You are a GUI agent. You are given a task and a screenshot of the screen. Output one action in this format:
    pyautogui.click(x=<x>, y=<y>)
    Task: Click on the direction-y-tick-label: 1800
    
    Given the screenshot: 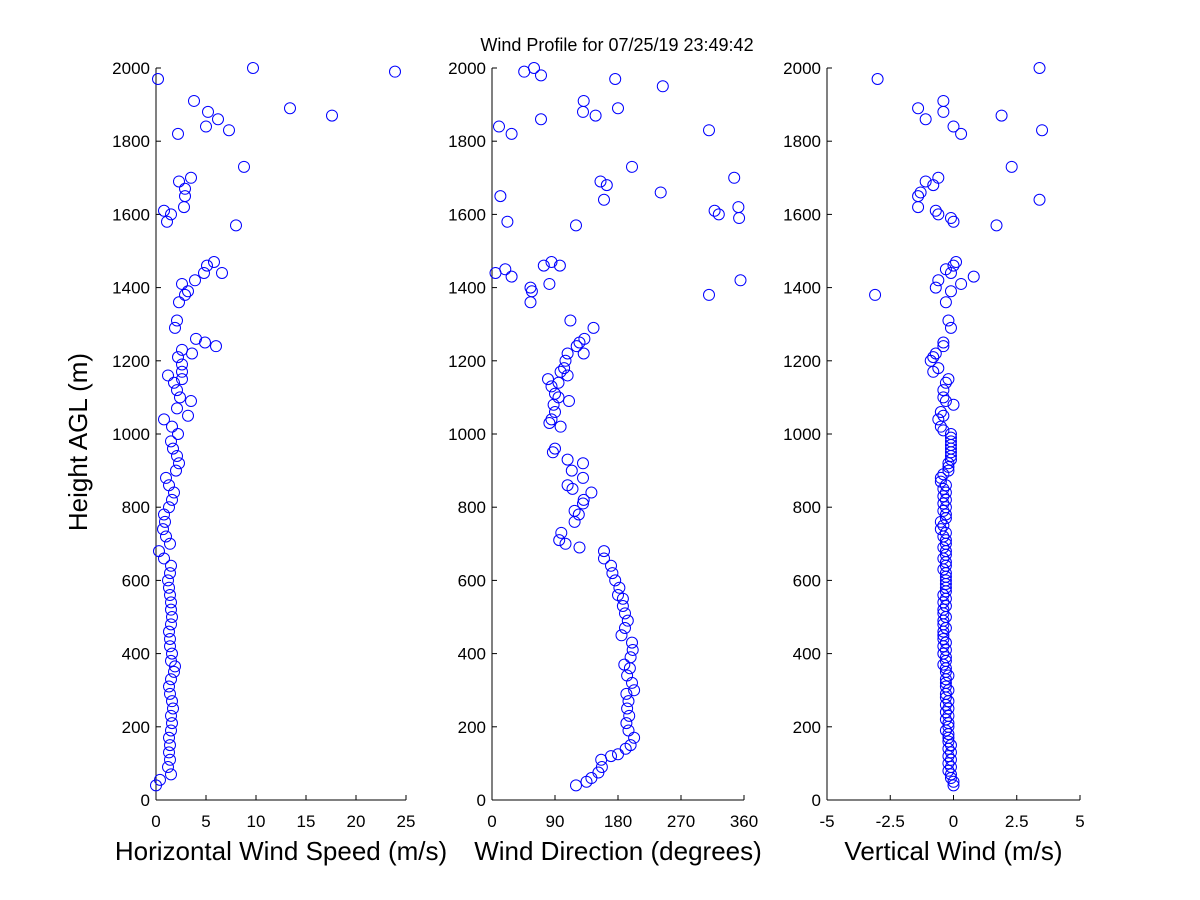 What is the action you would take?
    pyautogui.click(x=467, y=141)
    